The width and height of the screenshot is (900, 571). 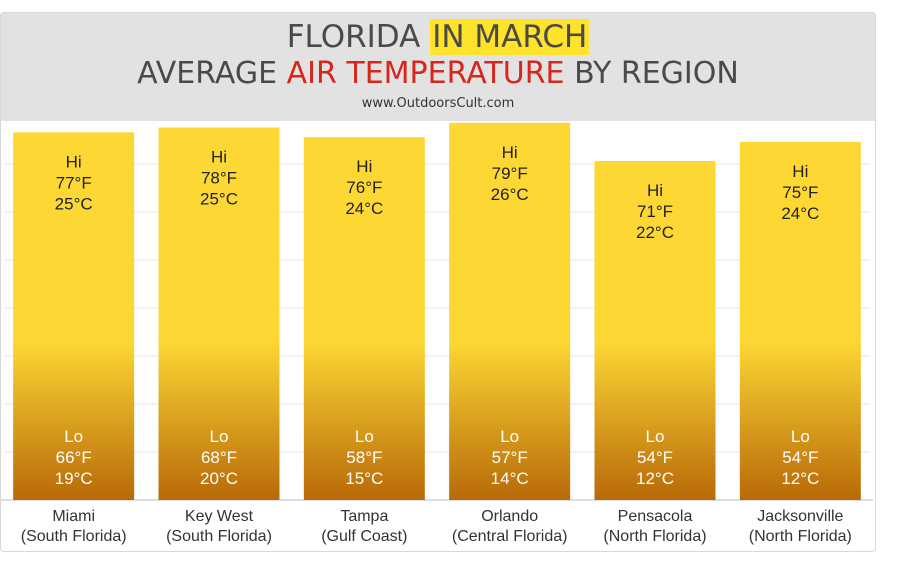 I want to click on lo-label: 20°C, so click(x=219, y=478).